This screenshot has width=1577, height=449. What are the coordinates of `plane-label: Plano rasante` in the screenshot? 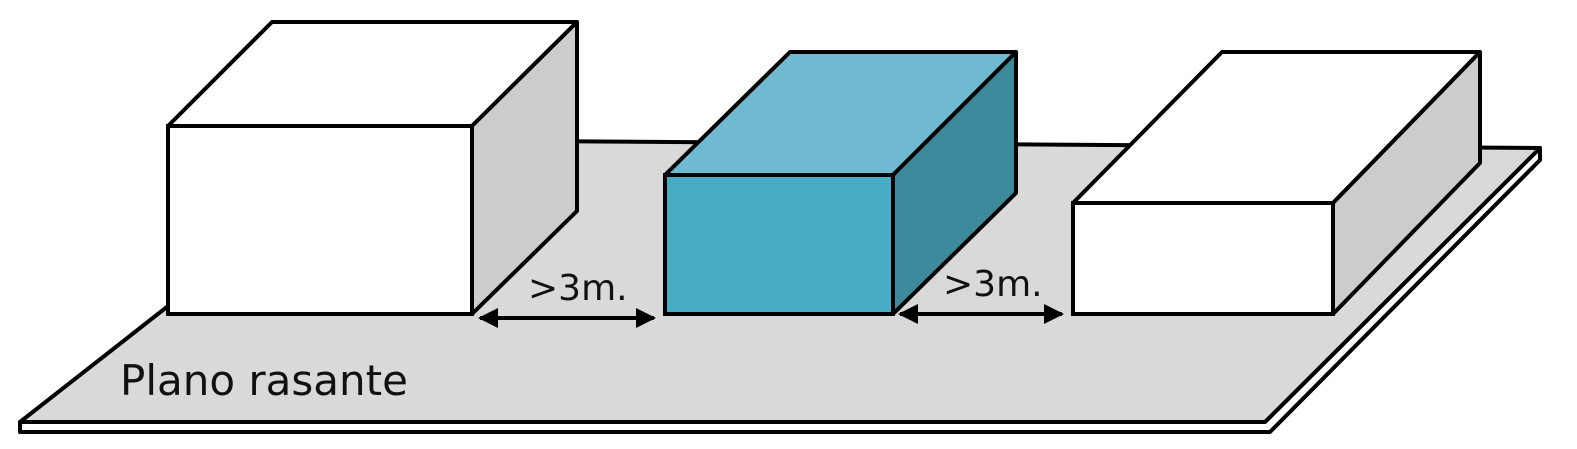 It's located at (264, 380).